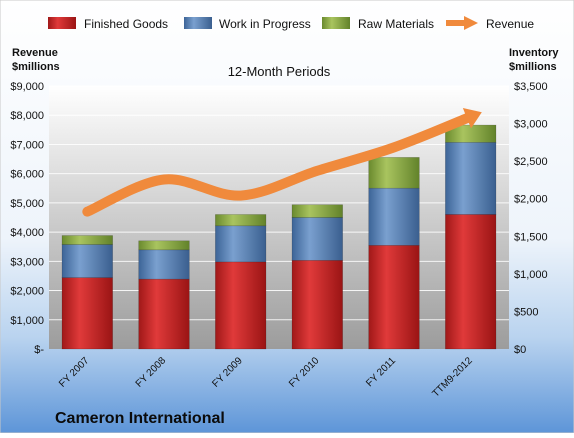 The image size is (574, 438). I want to click on right-tick-label: $3,000, so click(531, 125).